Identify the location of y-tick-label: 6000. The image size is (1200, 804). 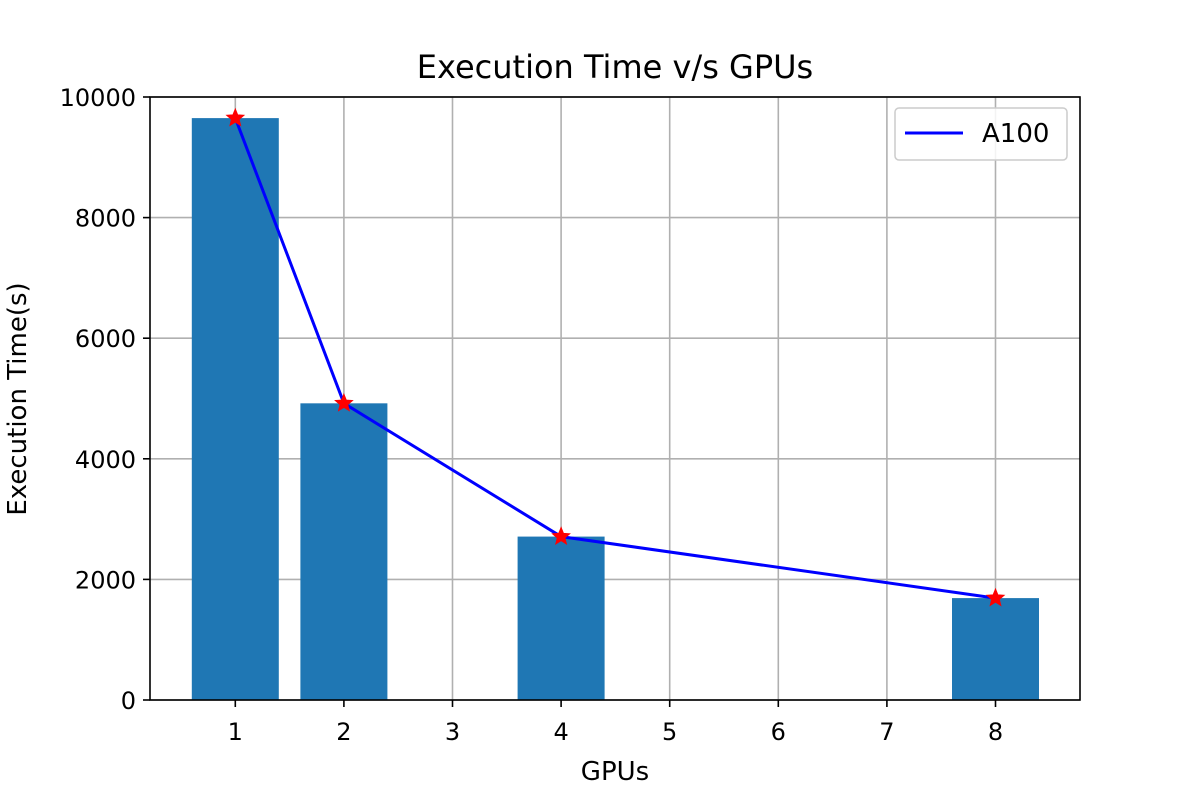
(105, 339).